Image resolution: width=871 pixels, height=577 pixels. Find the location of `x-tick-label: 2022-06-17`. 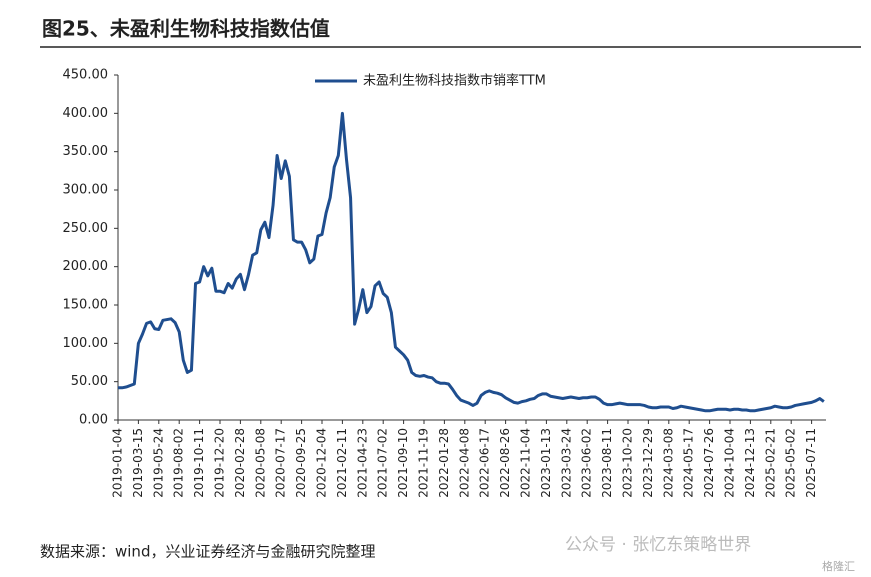

x-tick-label: 2022-06-17 is located at coordinates (485, 463).